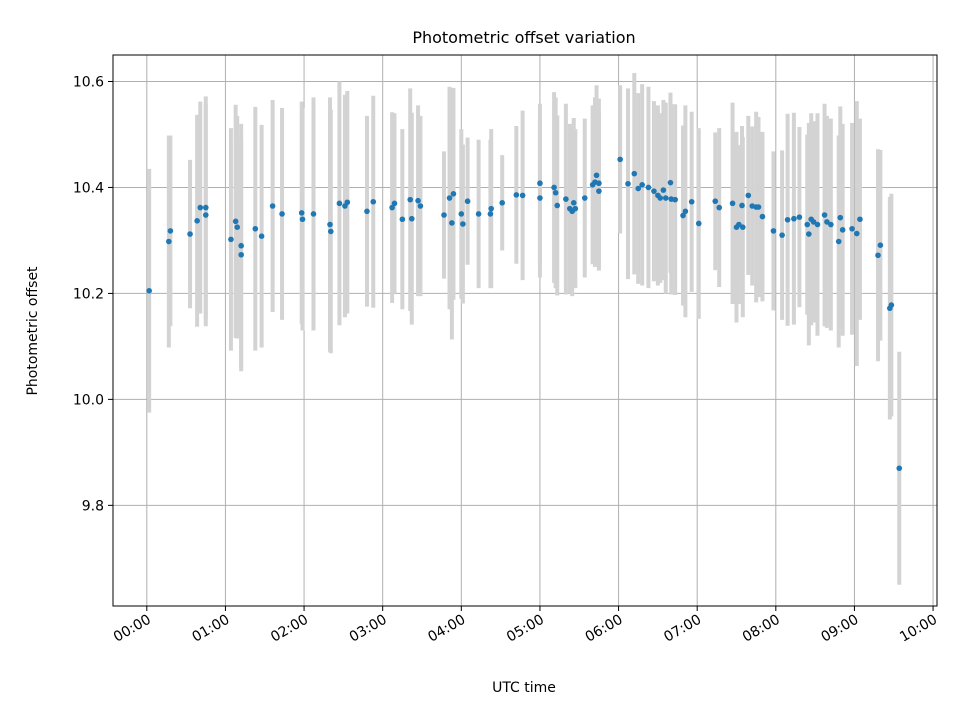 This screenshot has height=720, width=960. I want to click on x-tick-label: 03:00, so click(368, 629).